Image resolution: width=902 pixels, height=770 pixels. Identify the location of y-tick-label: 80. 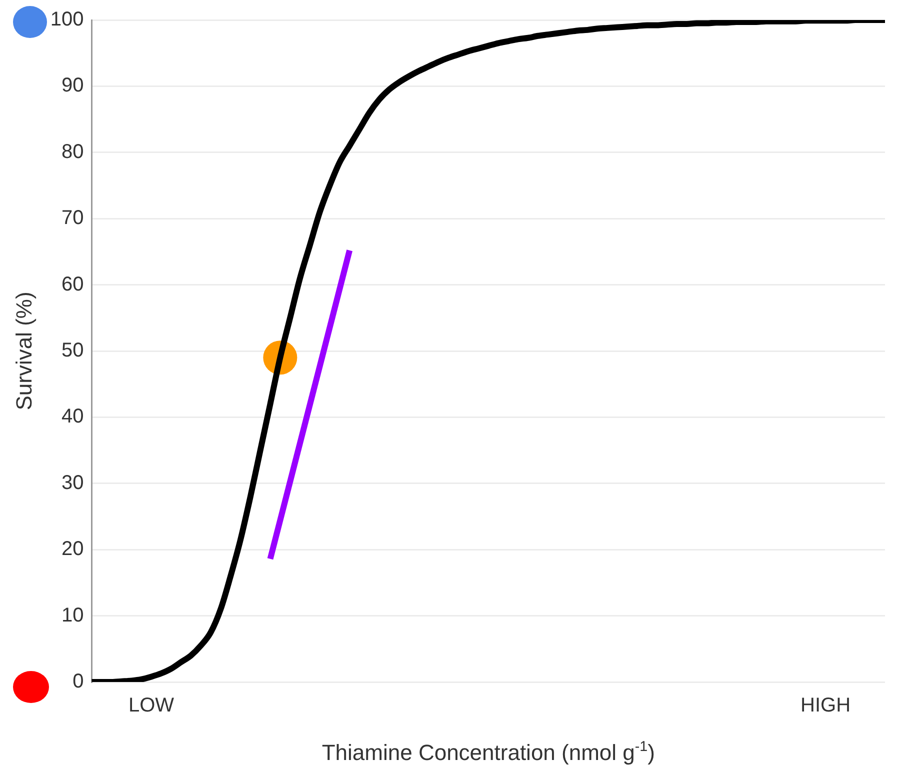
(73, 151).